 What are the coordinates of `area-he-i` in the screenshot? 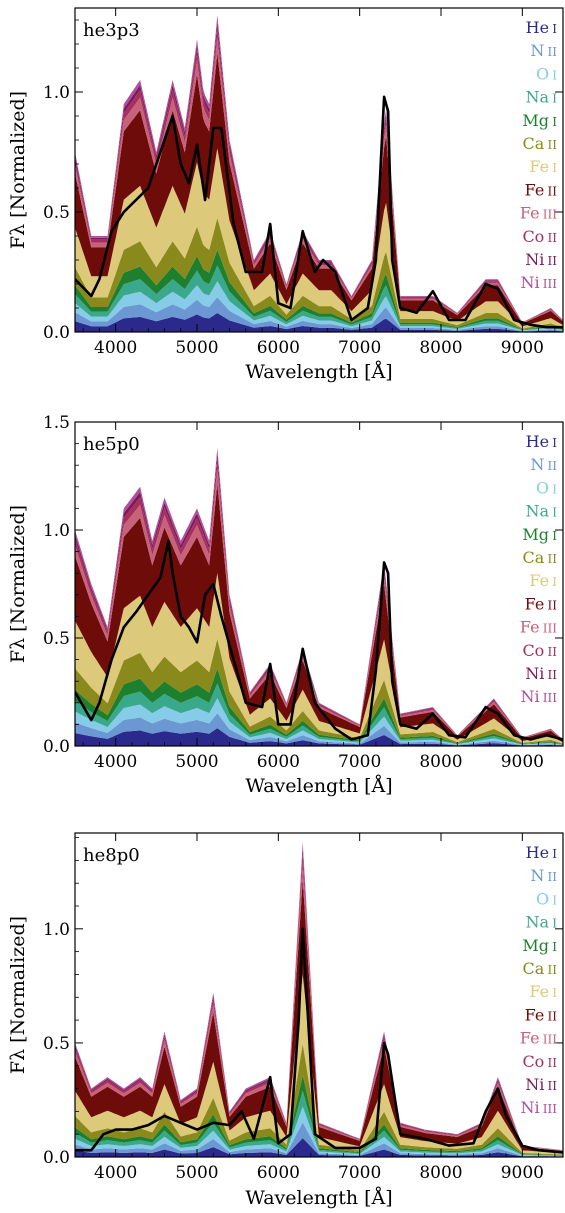 It's located at (319, 1147).